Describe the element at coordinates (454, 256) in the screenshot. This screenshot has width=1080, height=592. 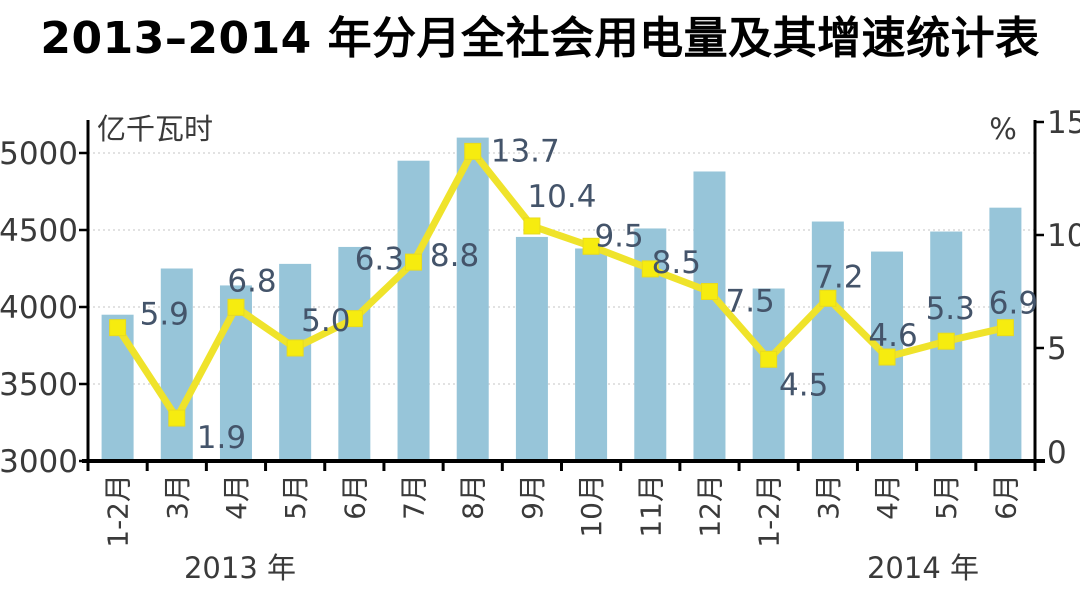
I see `growth-data-label: 8.8` at that location.